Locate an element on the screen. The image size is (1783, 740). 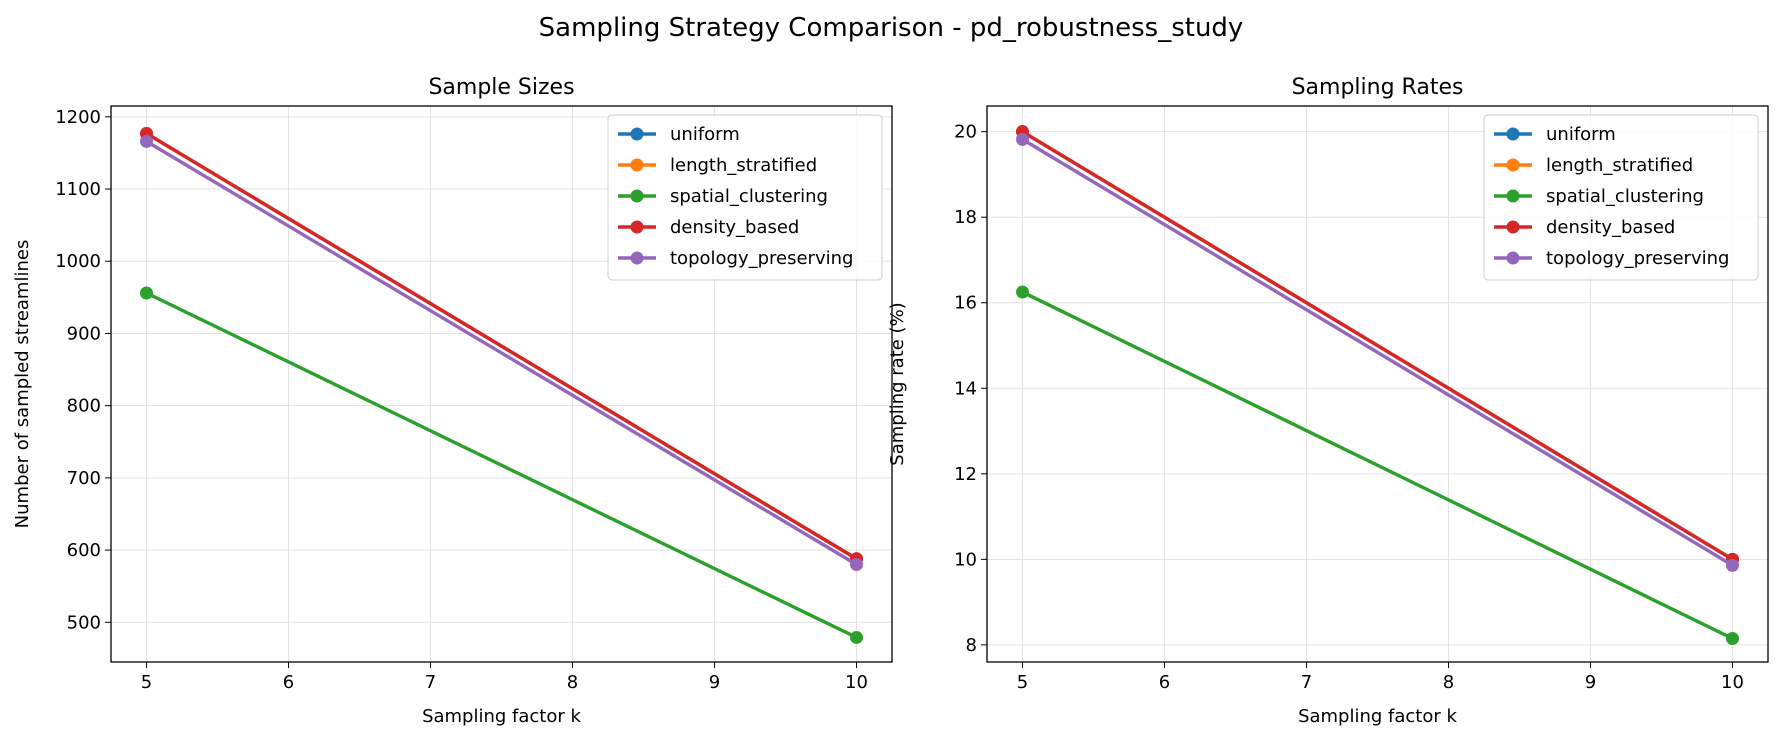
y-tick-label: 12 is located at coordinates (965, 474).